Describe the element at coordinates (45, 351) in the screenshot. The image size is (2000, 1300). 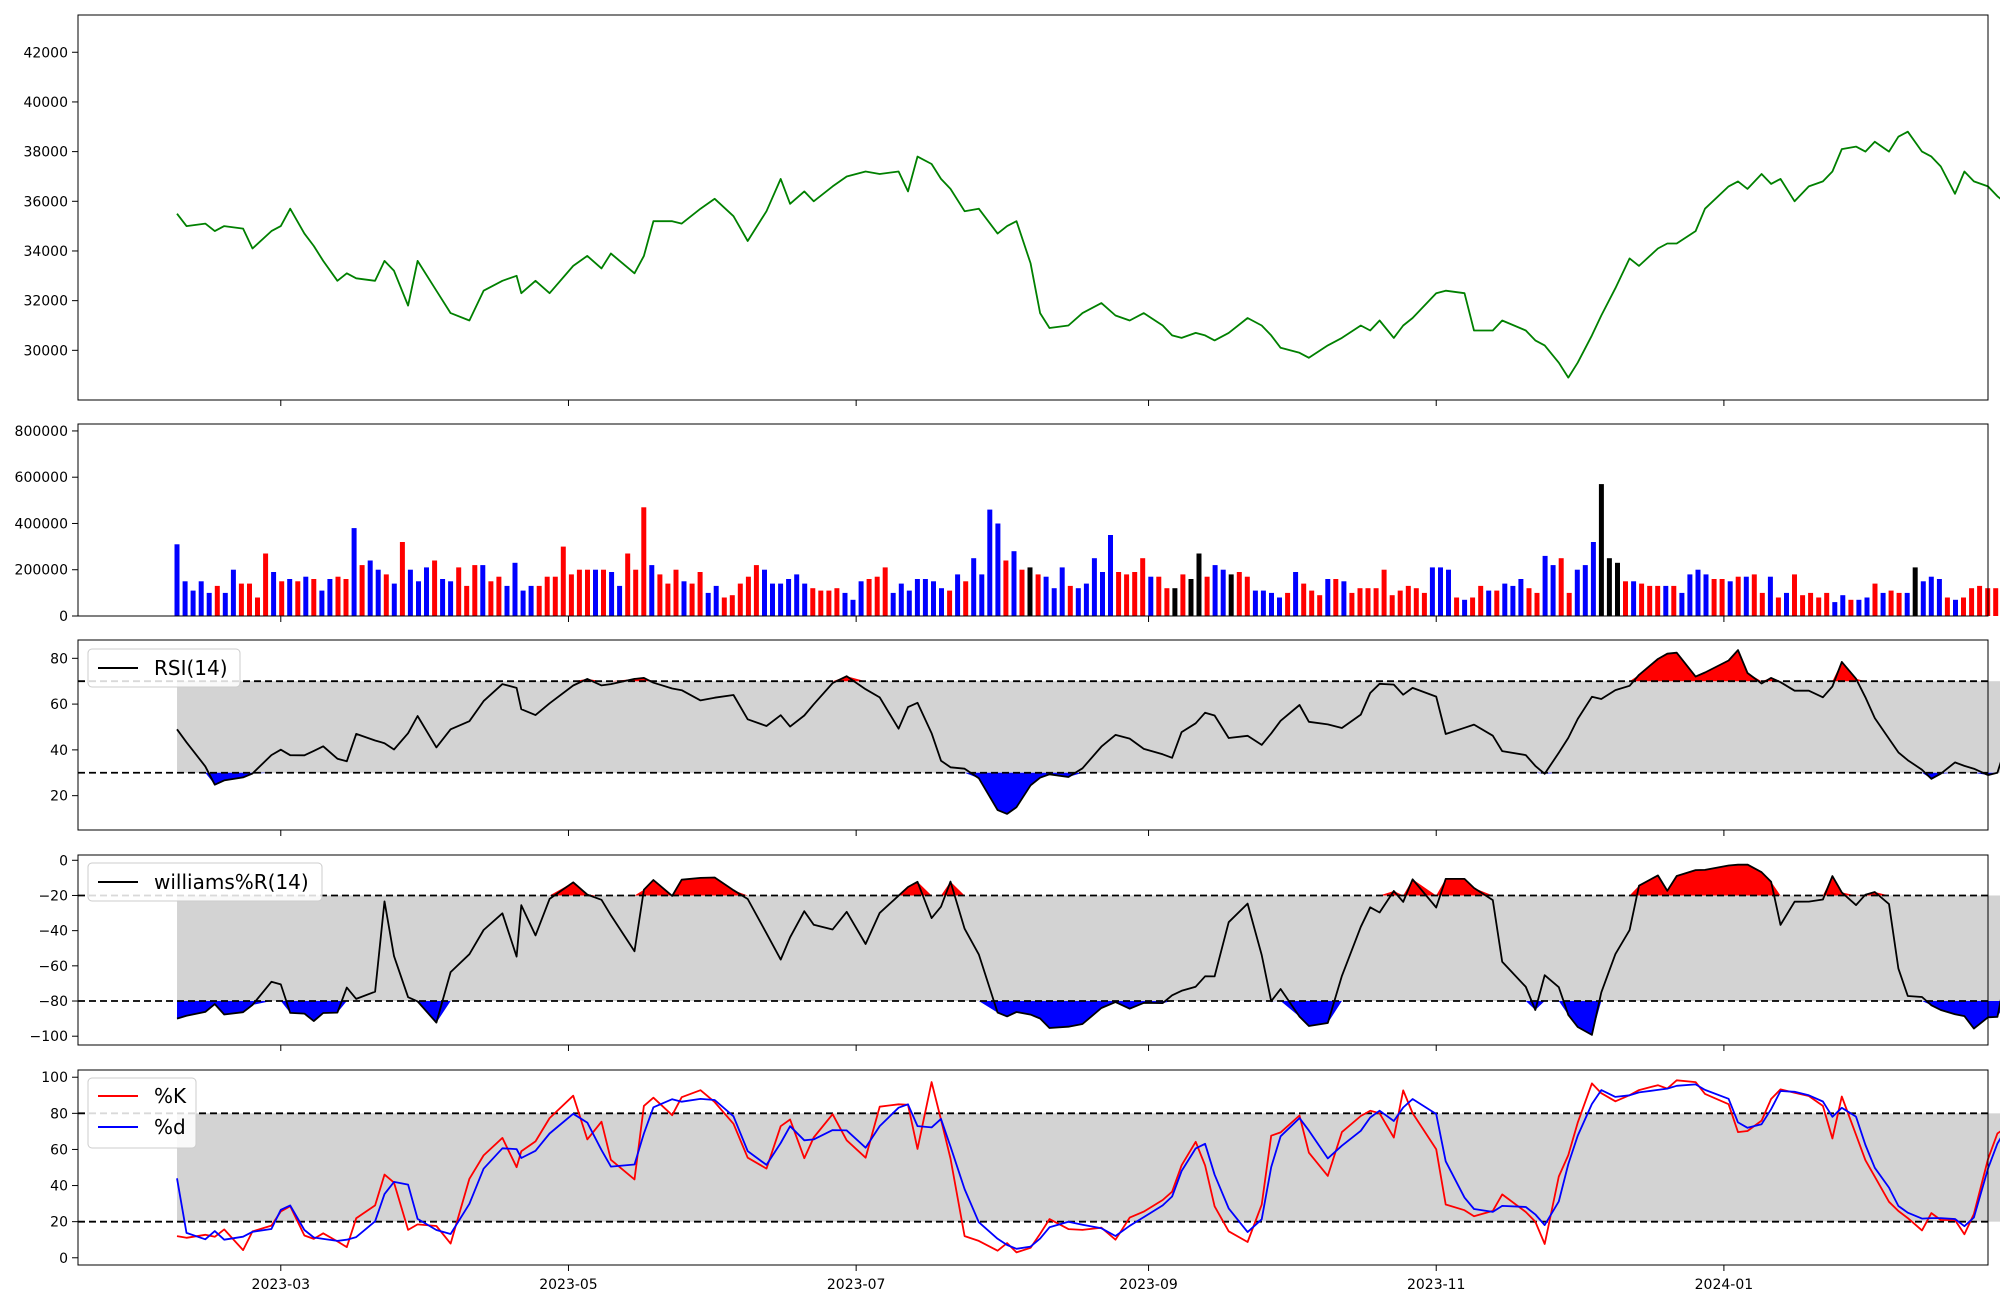
I see `y-tick-label: 30000` at that location.